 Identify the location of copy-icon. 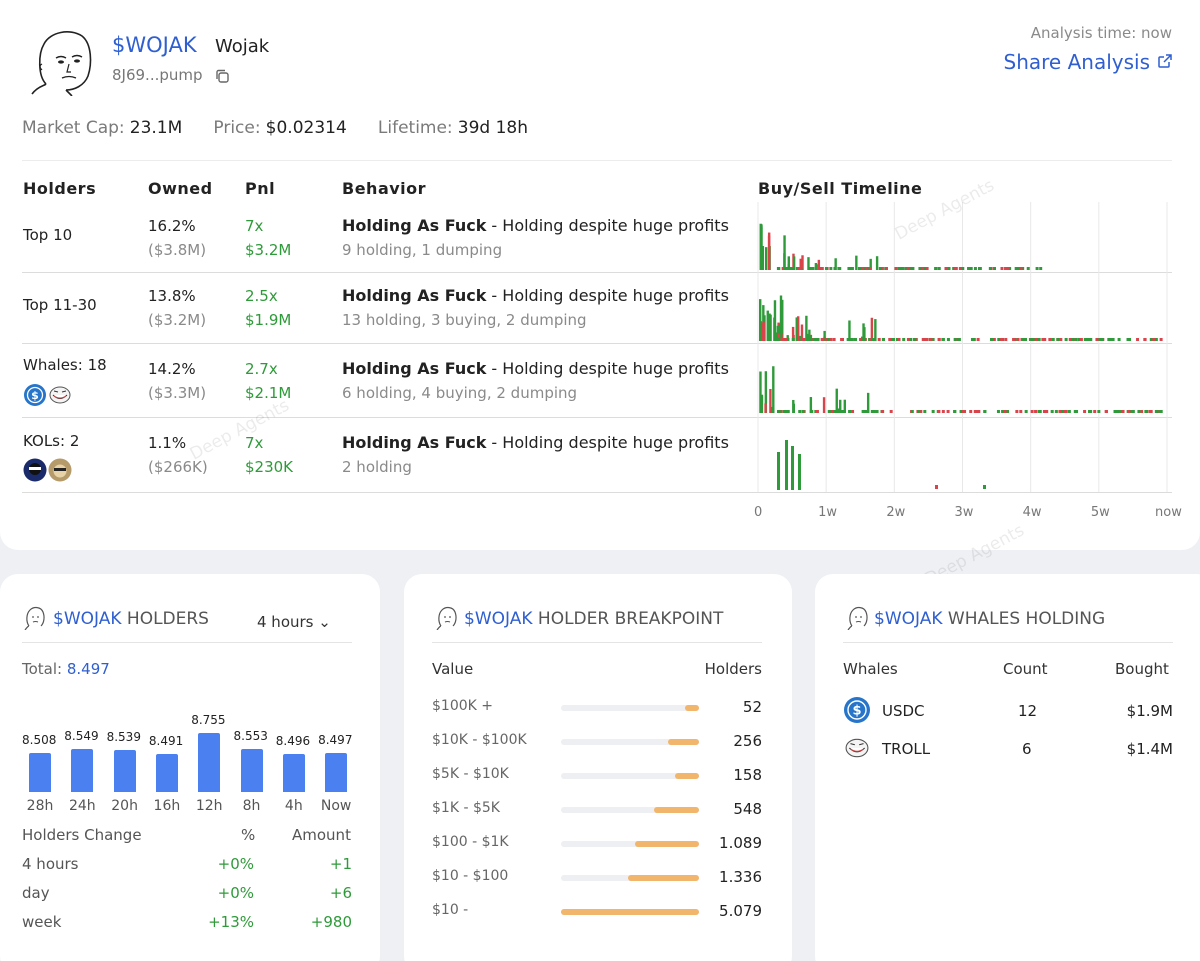
(222, 76).